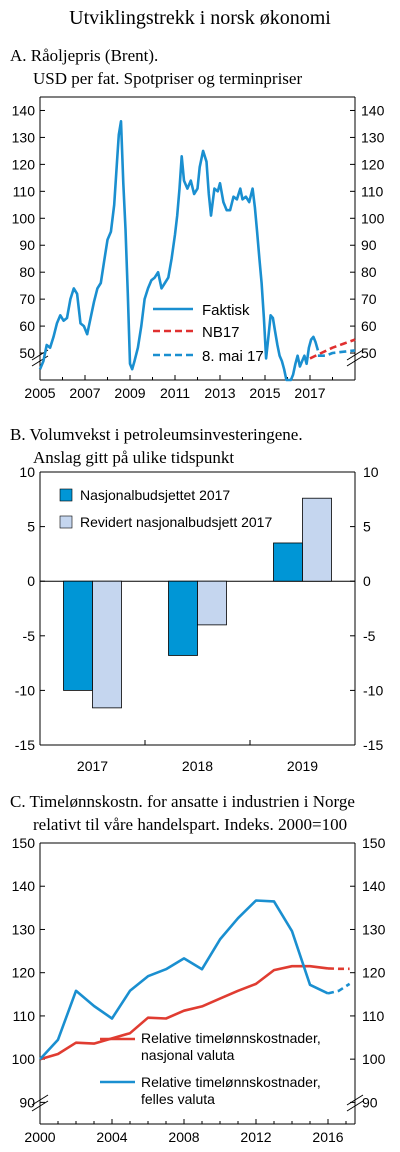 The height and width of the screenshot is (1152, 400). I want to click on chart-c-xtick-label: 2004, so click(111, 1137).